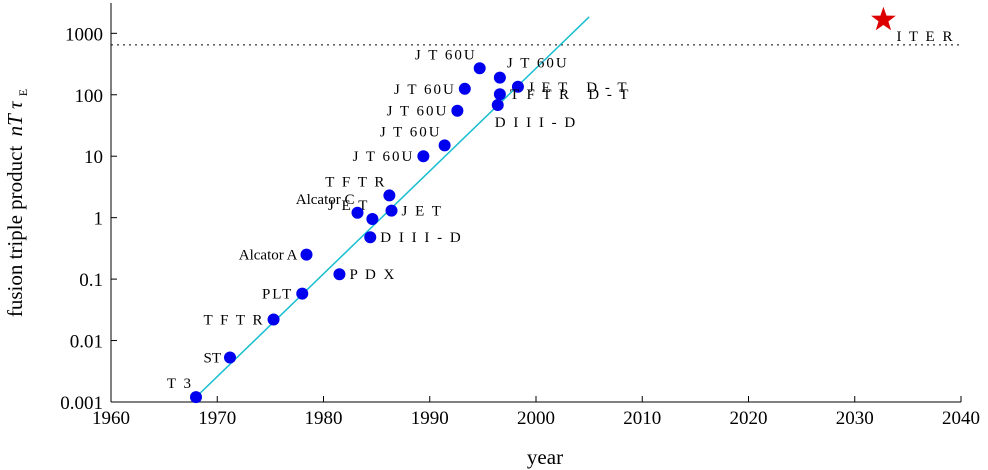 Image resolution: width=988 pixels, height=470 pixels. I want to click on point-label: T F T R D - T, so click(570, 95).